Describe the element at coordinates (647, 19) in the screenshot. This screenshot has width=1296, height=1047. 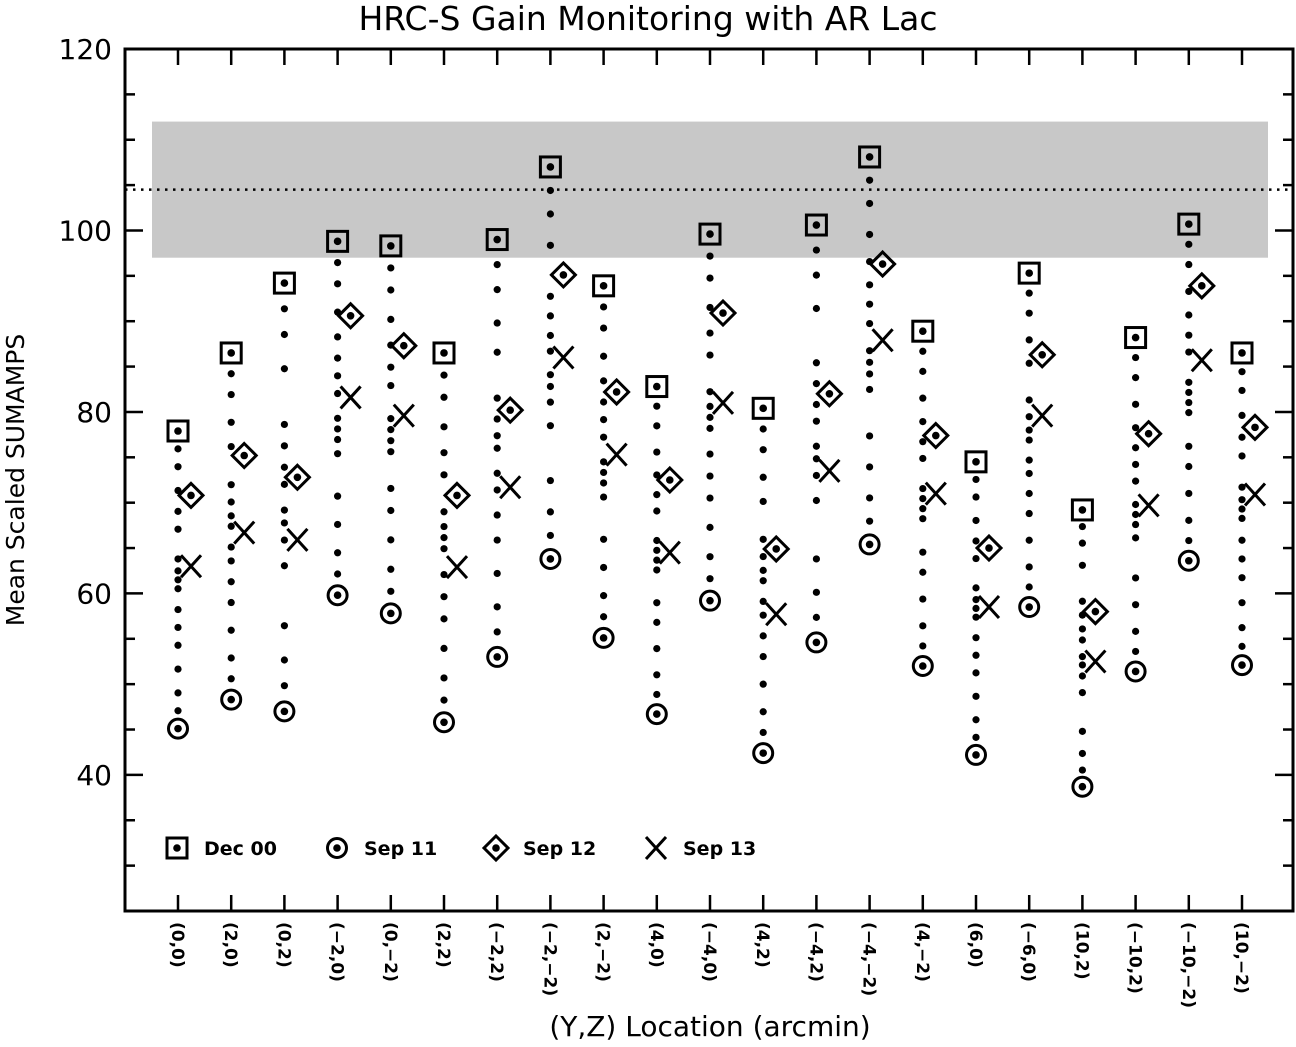
I see `chart-title: HRC-S Gain Monitoring with AR Lac` at that location.